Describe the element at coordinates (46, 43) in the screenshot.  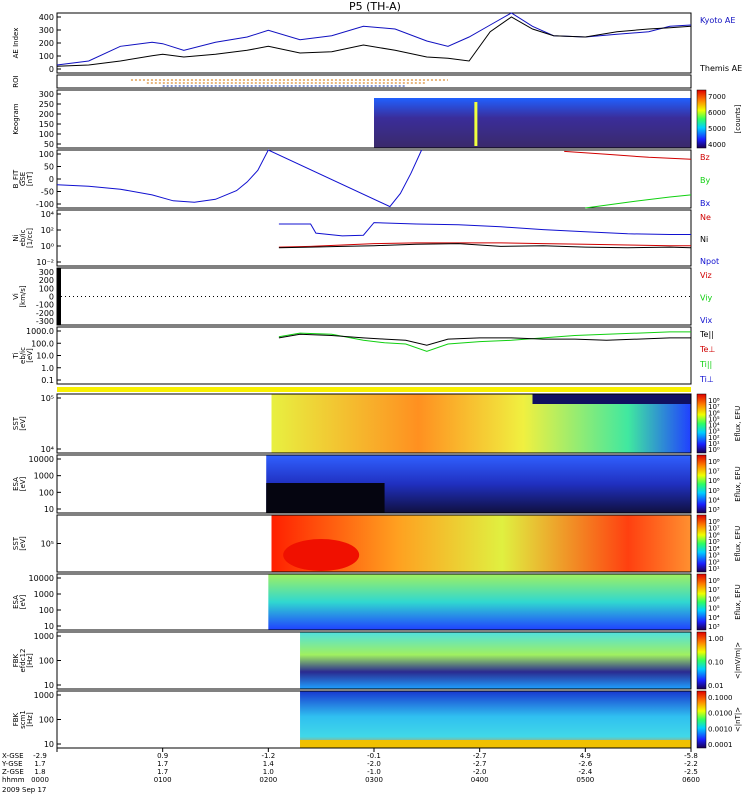
I see `y-tick-label: 200` at that location.